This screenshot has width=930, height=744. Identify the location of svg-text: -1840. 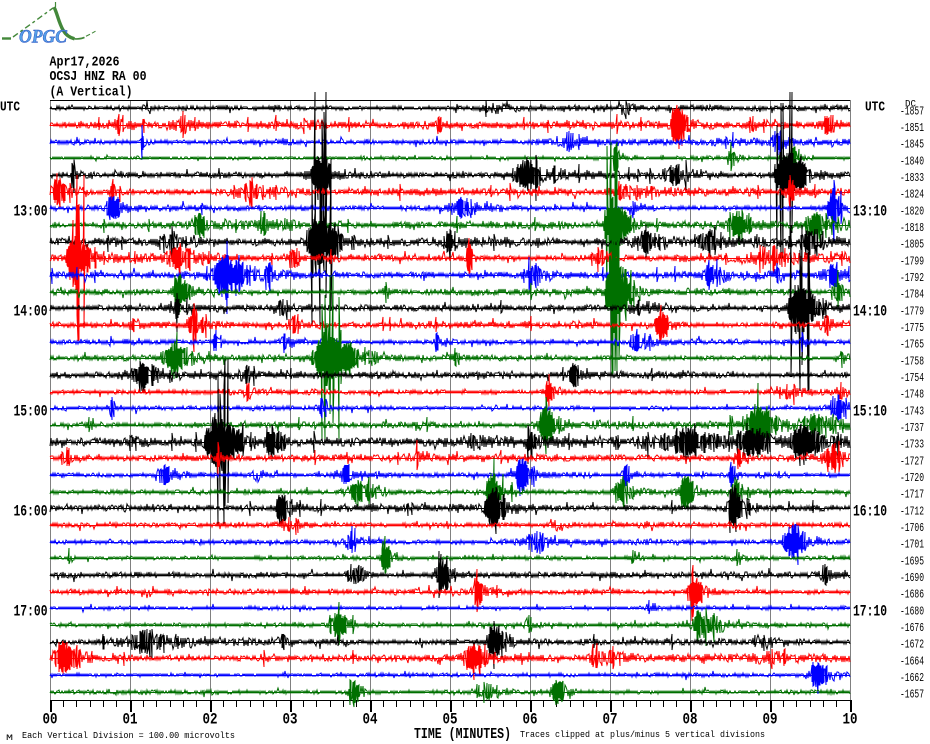
(912, 161).